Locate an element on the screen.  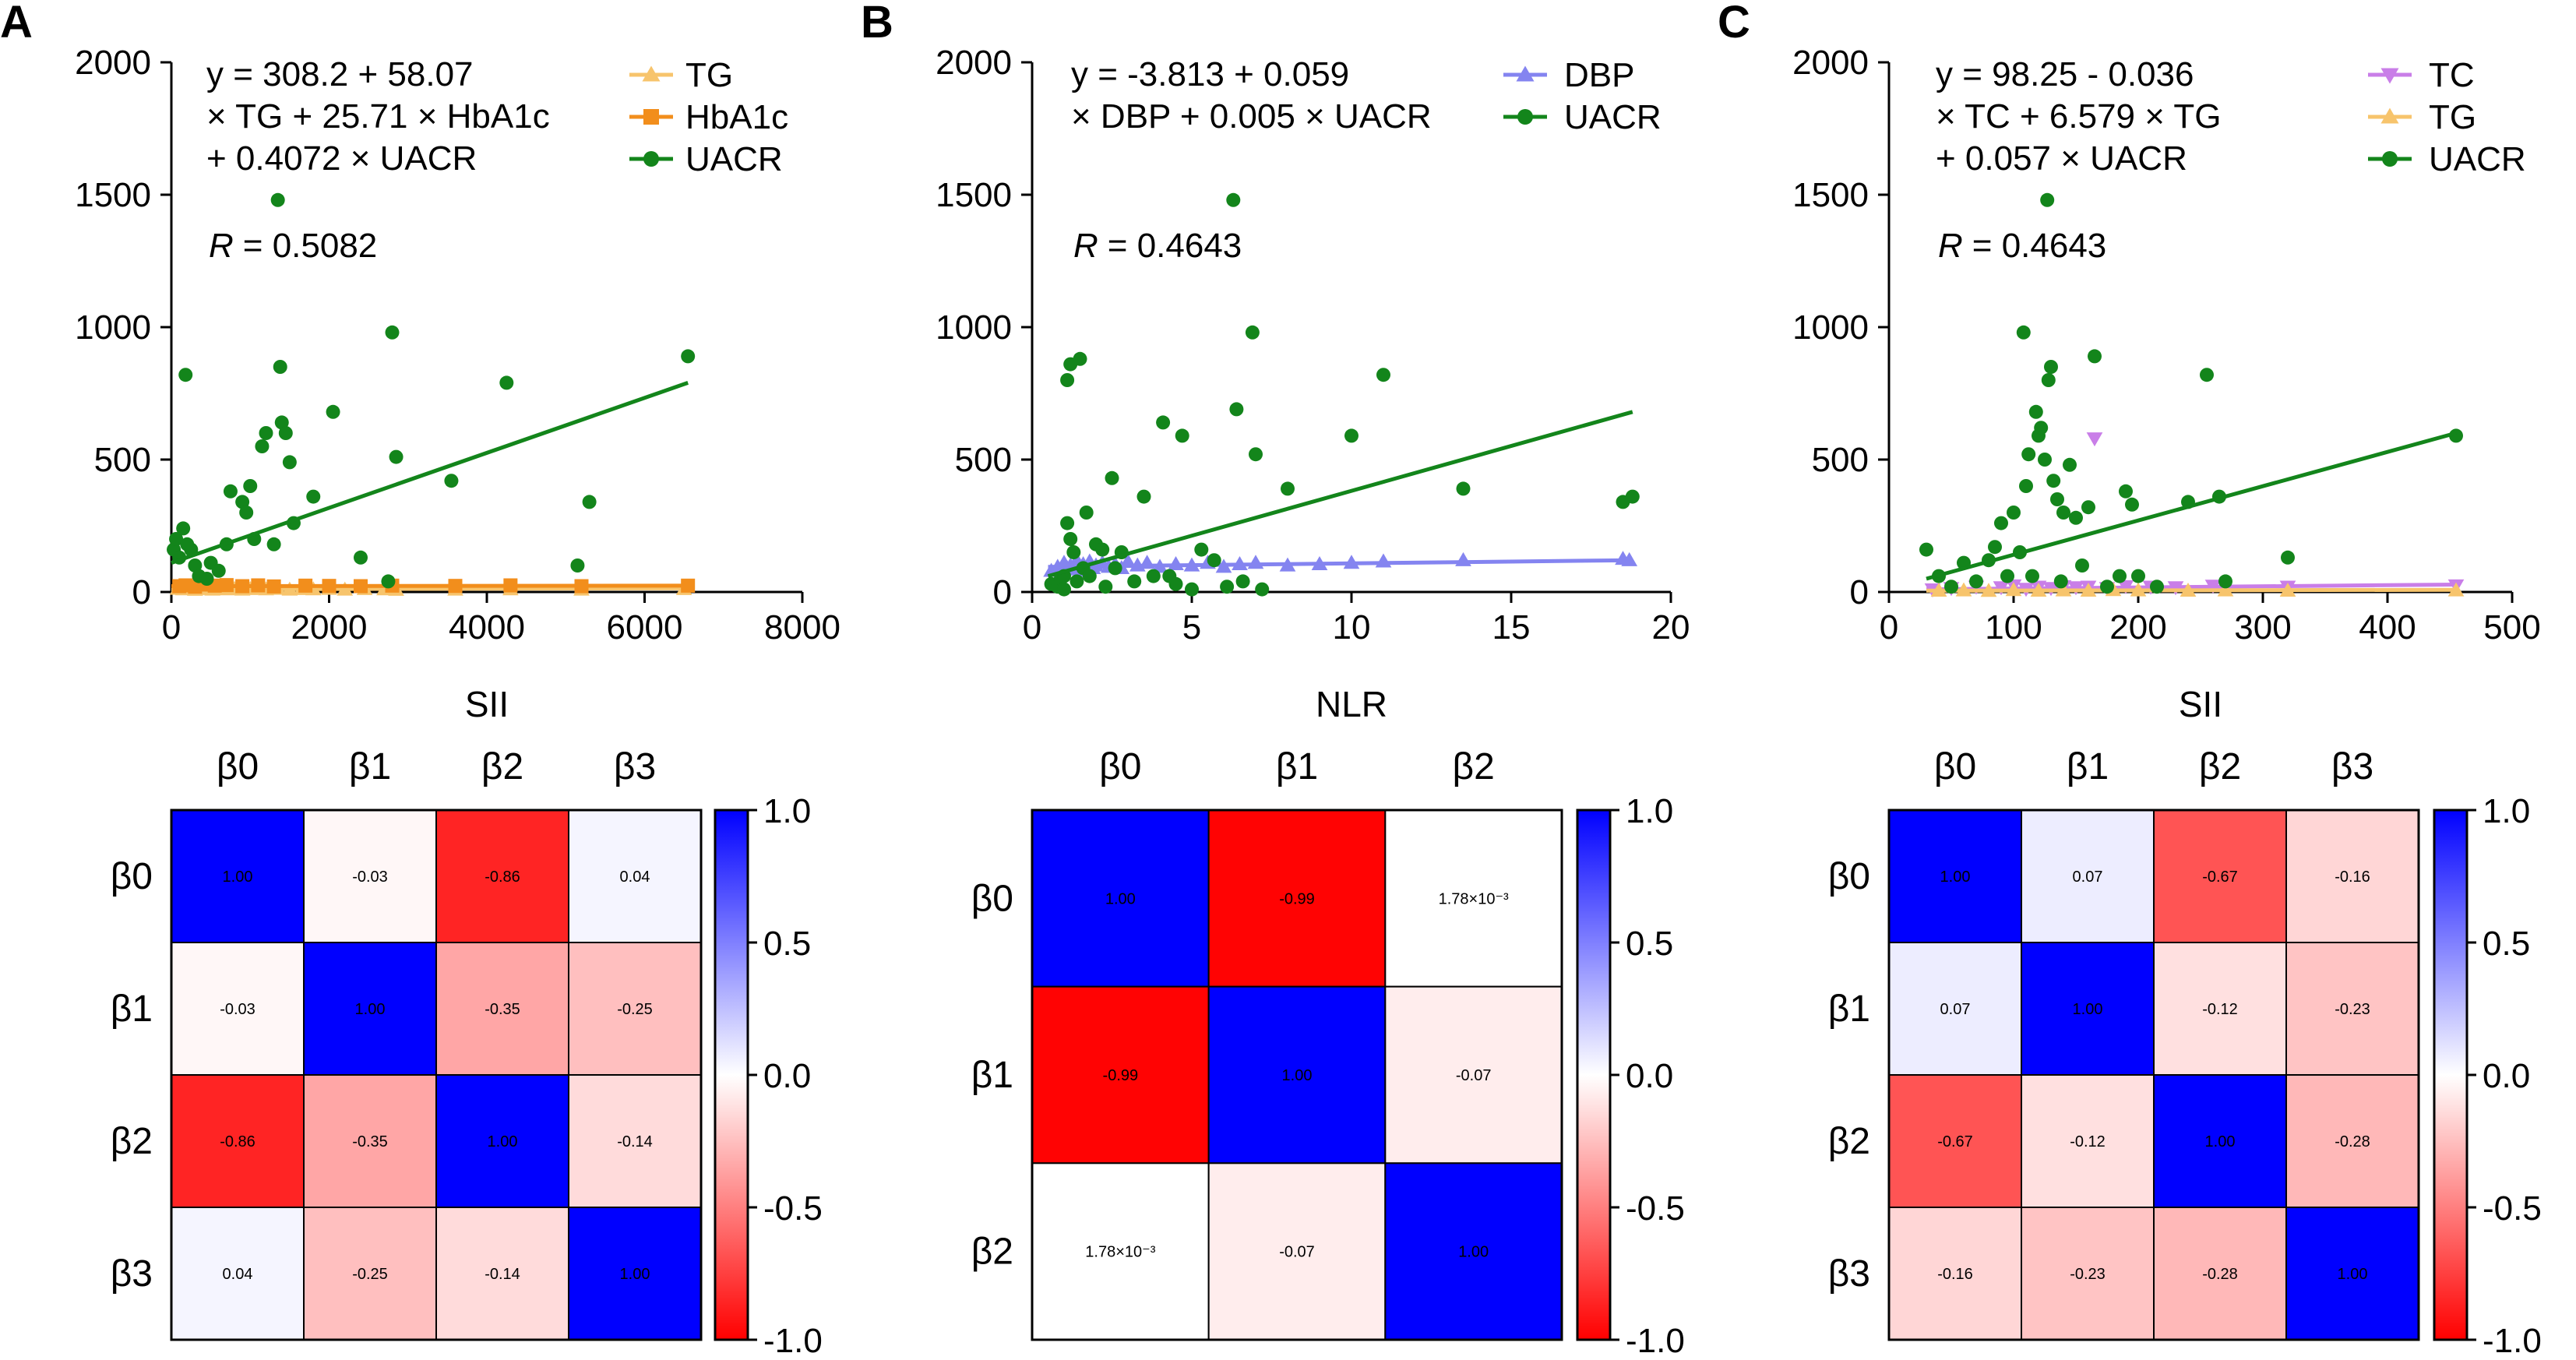
x-tick-label: 20 is located at coordinates (1671, 628).